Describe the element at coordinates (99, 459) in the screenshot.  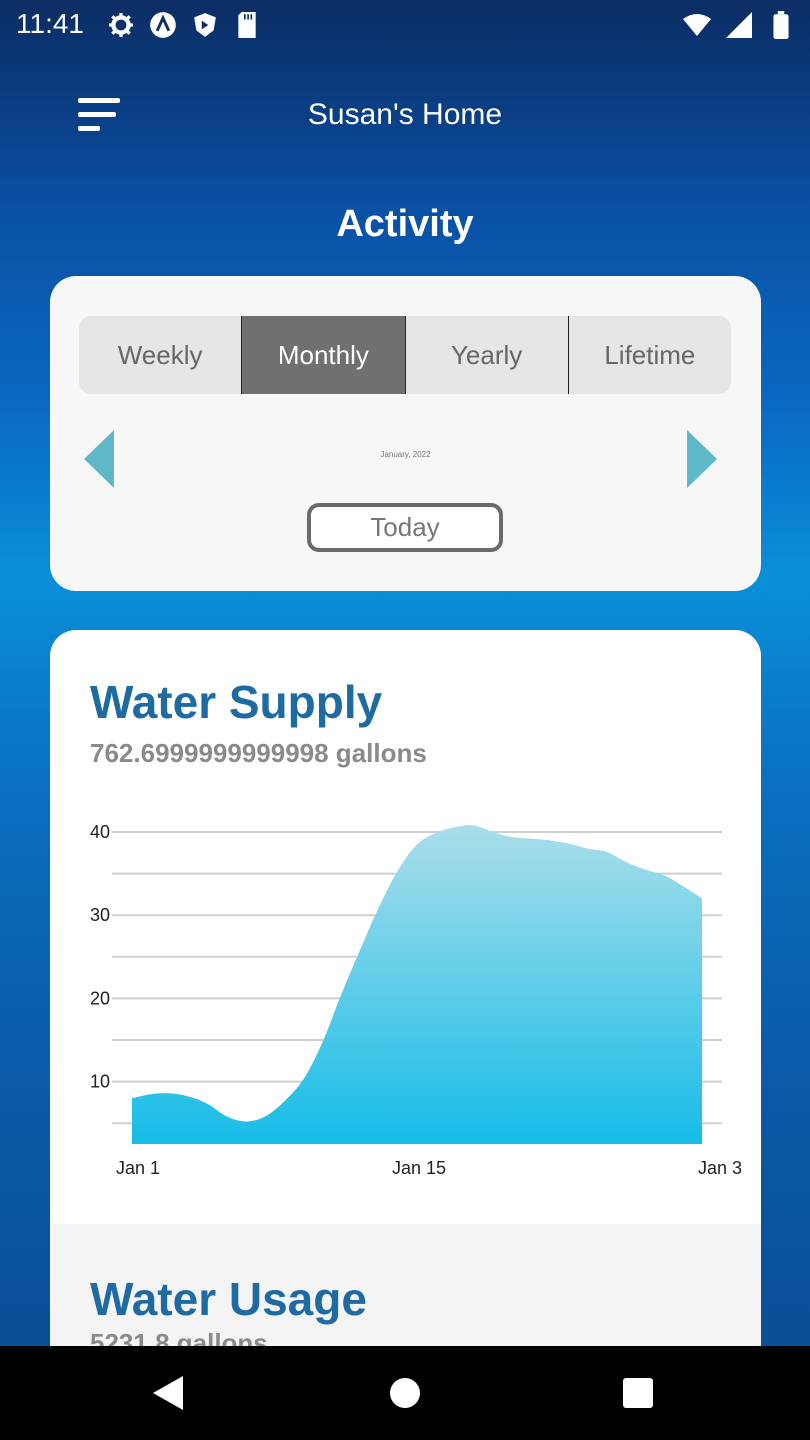
I see `previous-period-arrow-icon` at that location.